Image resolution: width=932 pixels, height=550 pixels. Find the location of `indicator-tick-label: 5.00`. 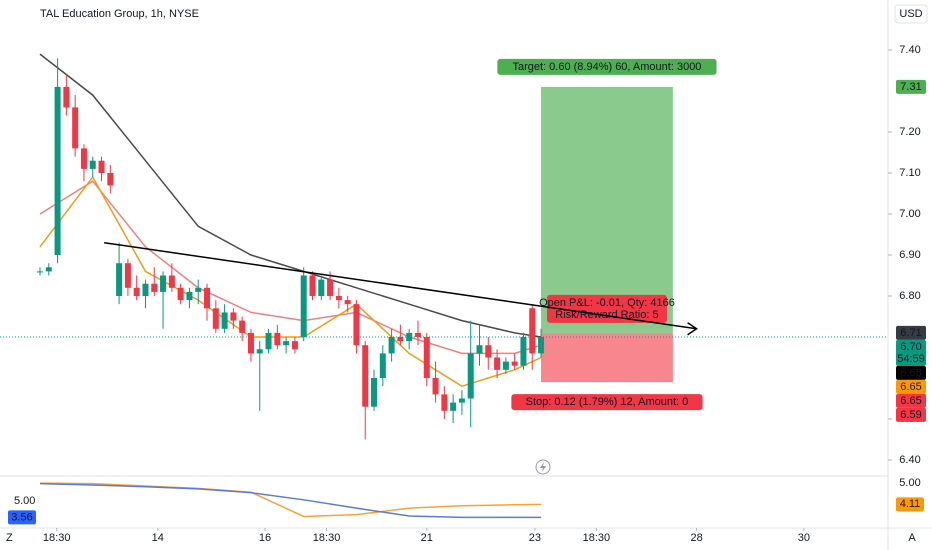

indicator-tick-label: 5.00 is located at coordinates (909, 483).